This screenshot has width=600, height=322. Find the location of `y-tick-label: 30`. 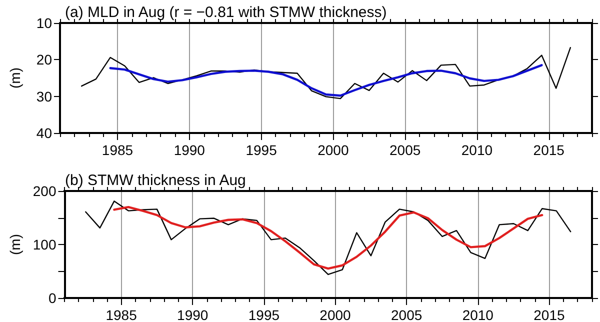

y-tick-label: 30 is located at coordinates (44, 96).